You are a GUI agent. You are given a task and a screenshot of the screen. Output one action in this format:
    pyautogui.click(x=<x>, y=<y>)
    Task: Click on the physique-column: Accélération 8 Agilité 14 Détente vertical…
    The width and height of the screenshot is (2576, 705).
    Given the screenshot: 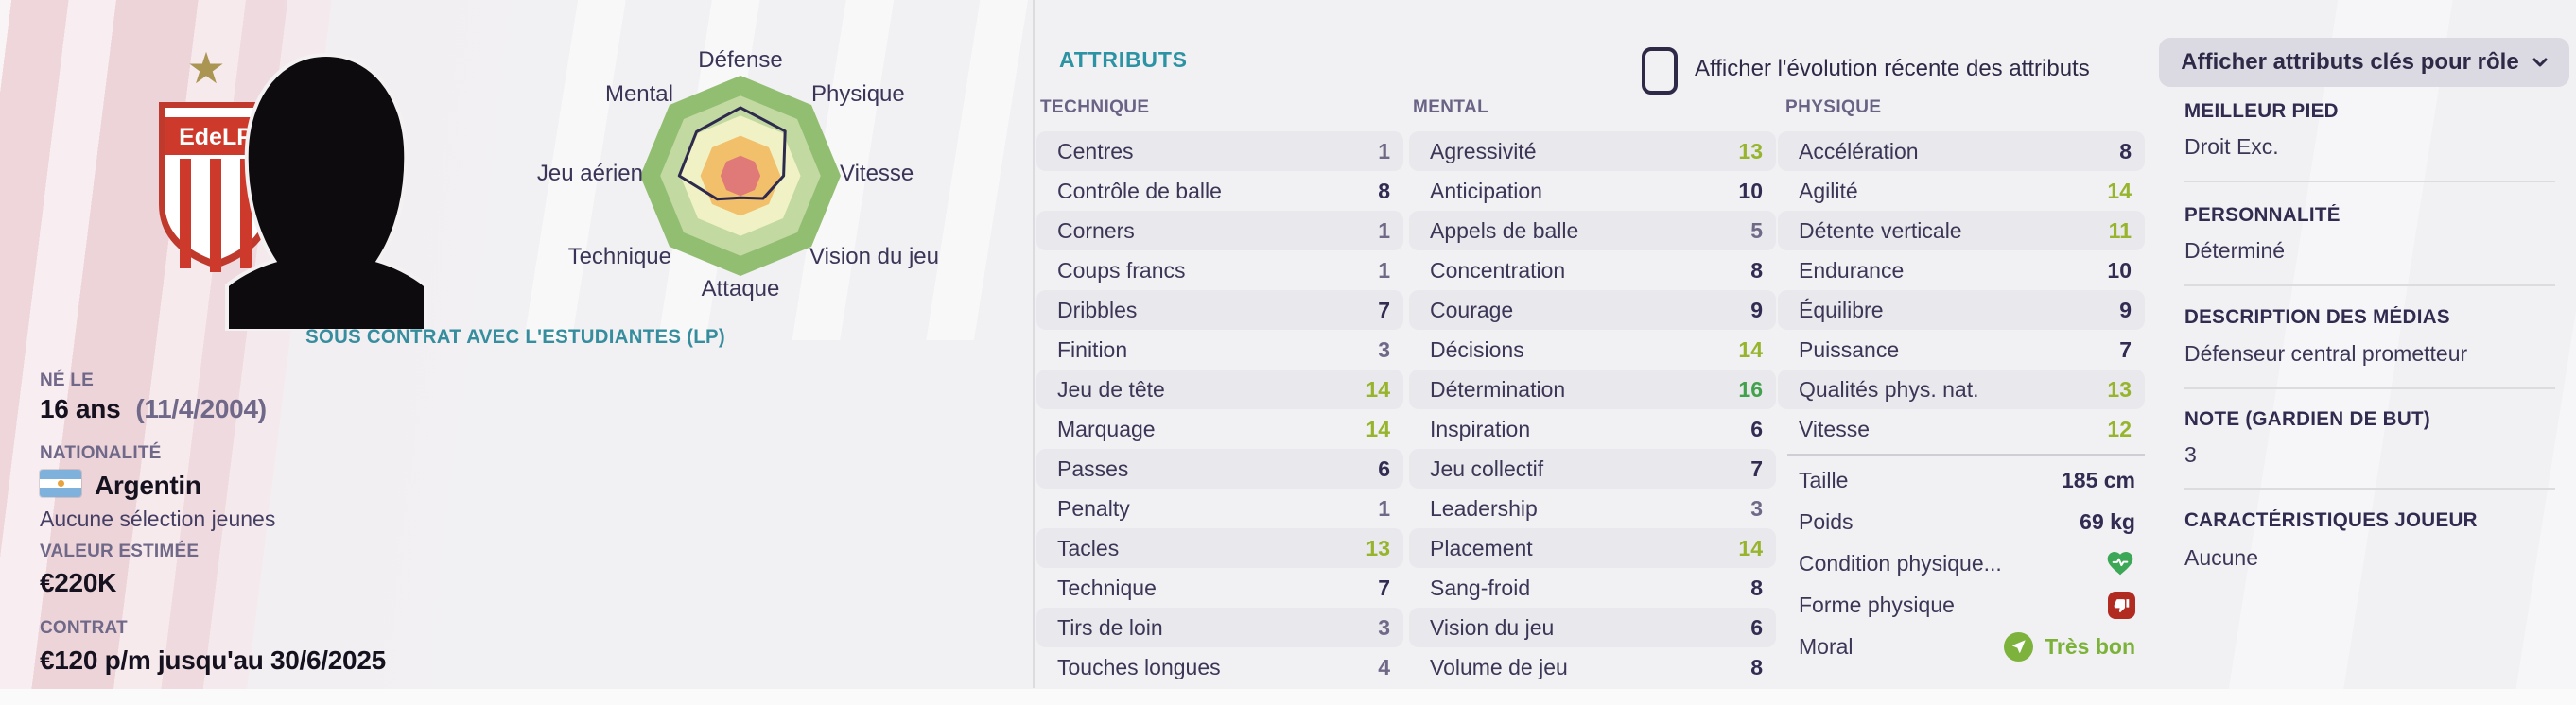 What is the action you would take?
    pyautogui.click(x=1961, y=290)
    